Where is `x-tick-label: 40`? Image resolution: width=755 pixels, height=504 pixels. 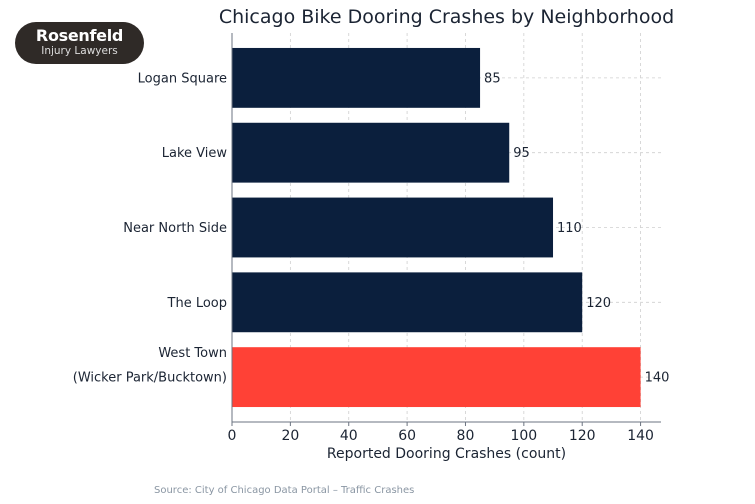 x-tick-label: 40 is located at coordinates (349, 436).